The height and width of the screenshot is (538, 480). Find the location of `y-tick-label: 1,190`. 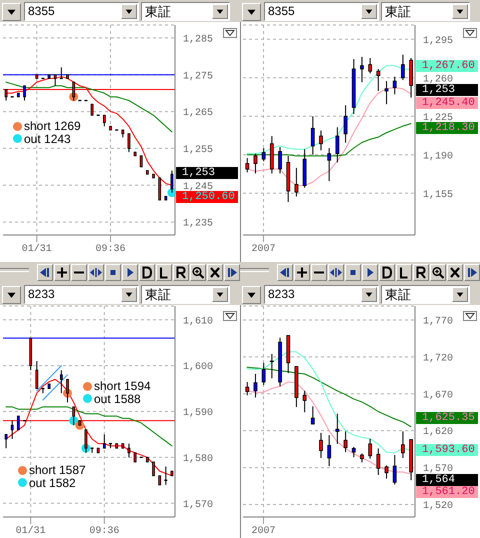

y-tick-label: 1,190 is located at coordinates (438, 156).